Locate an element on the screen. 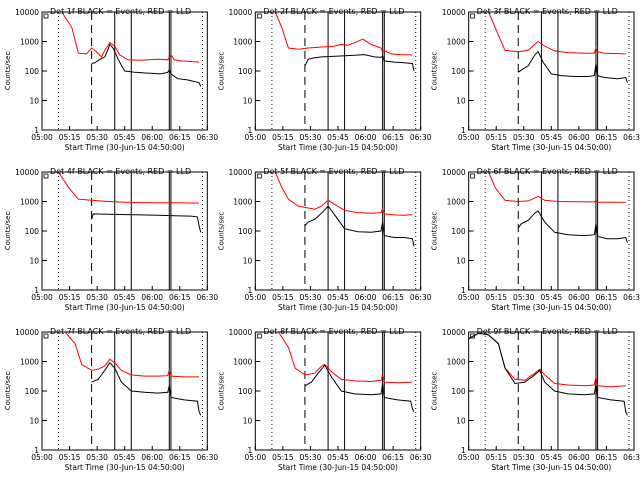 Image resolution: width=640 pixels, height=480 pixels. chart-title: Det 6f BLACK = Events, RED = LLD is located at coordinates (547, 171).